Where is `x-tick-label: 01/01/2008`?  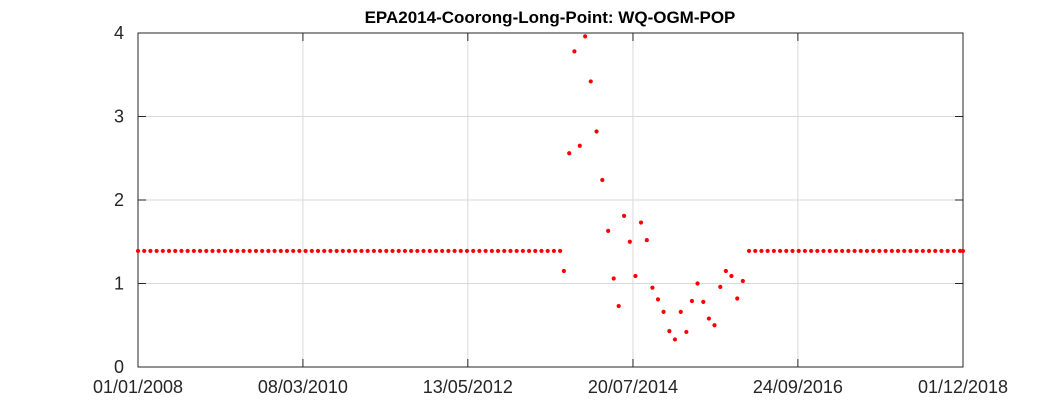
x-tick-label: 01/01/2008 is located at coordinates (138, 387).